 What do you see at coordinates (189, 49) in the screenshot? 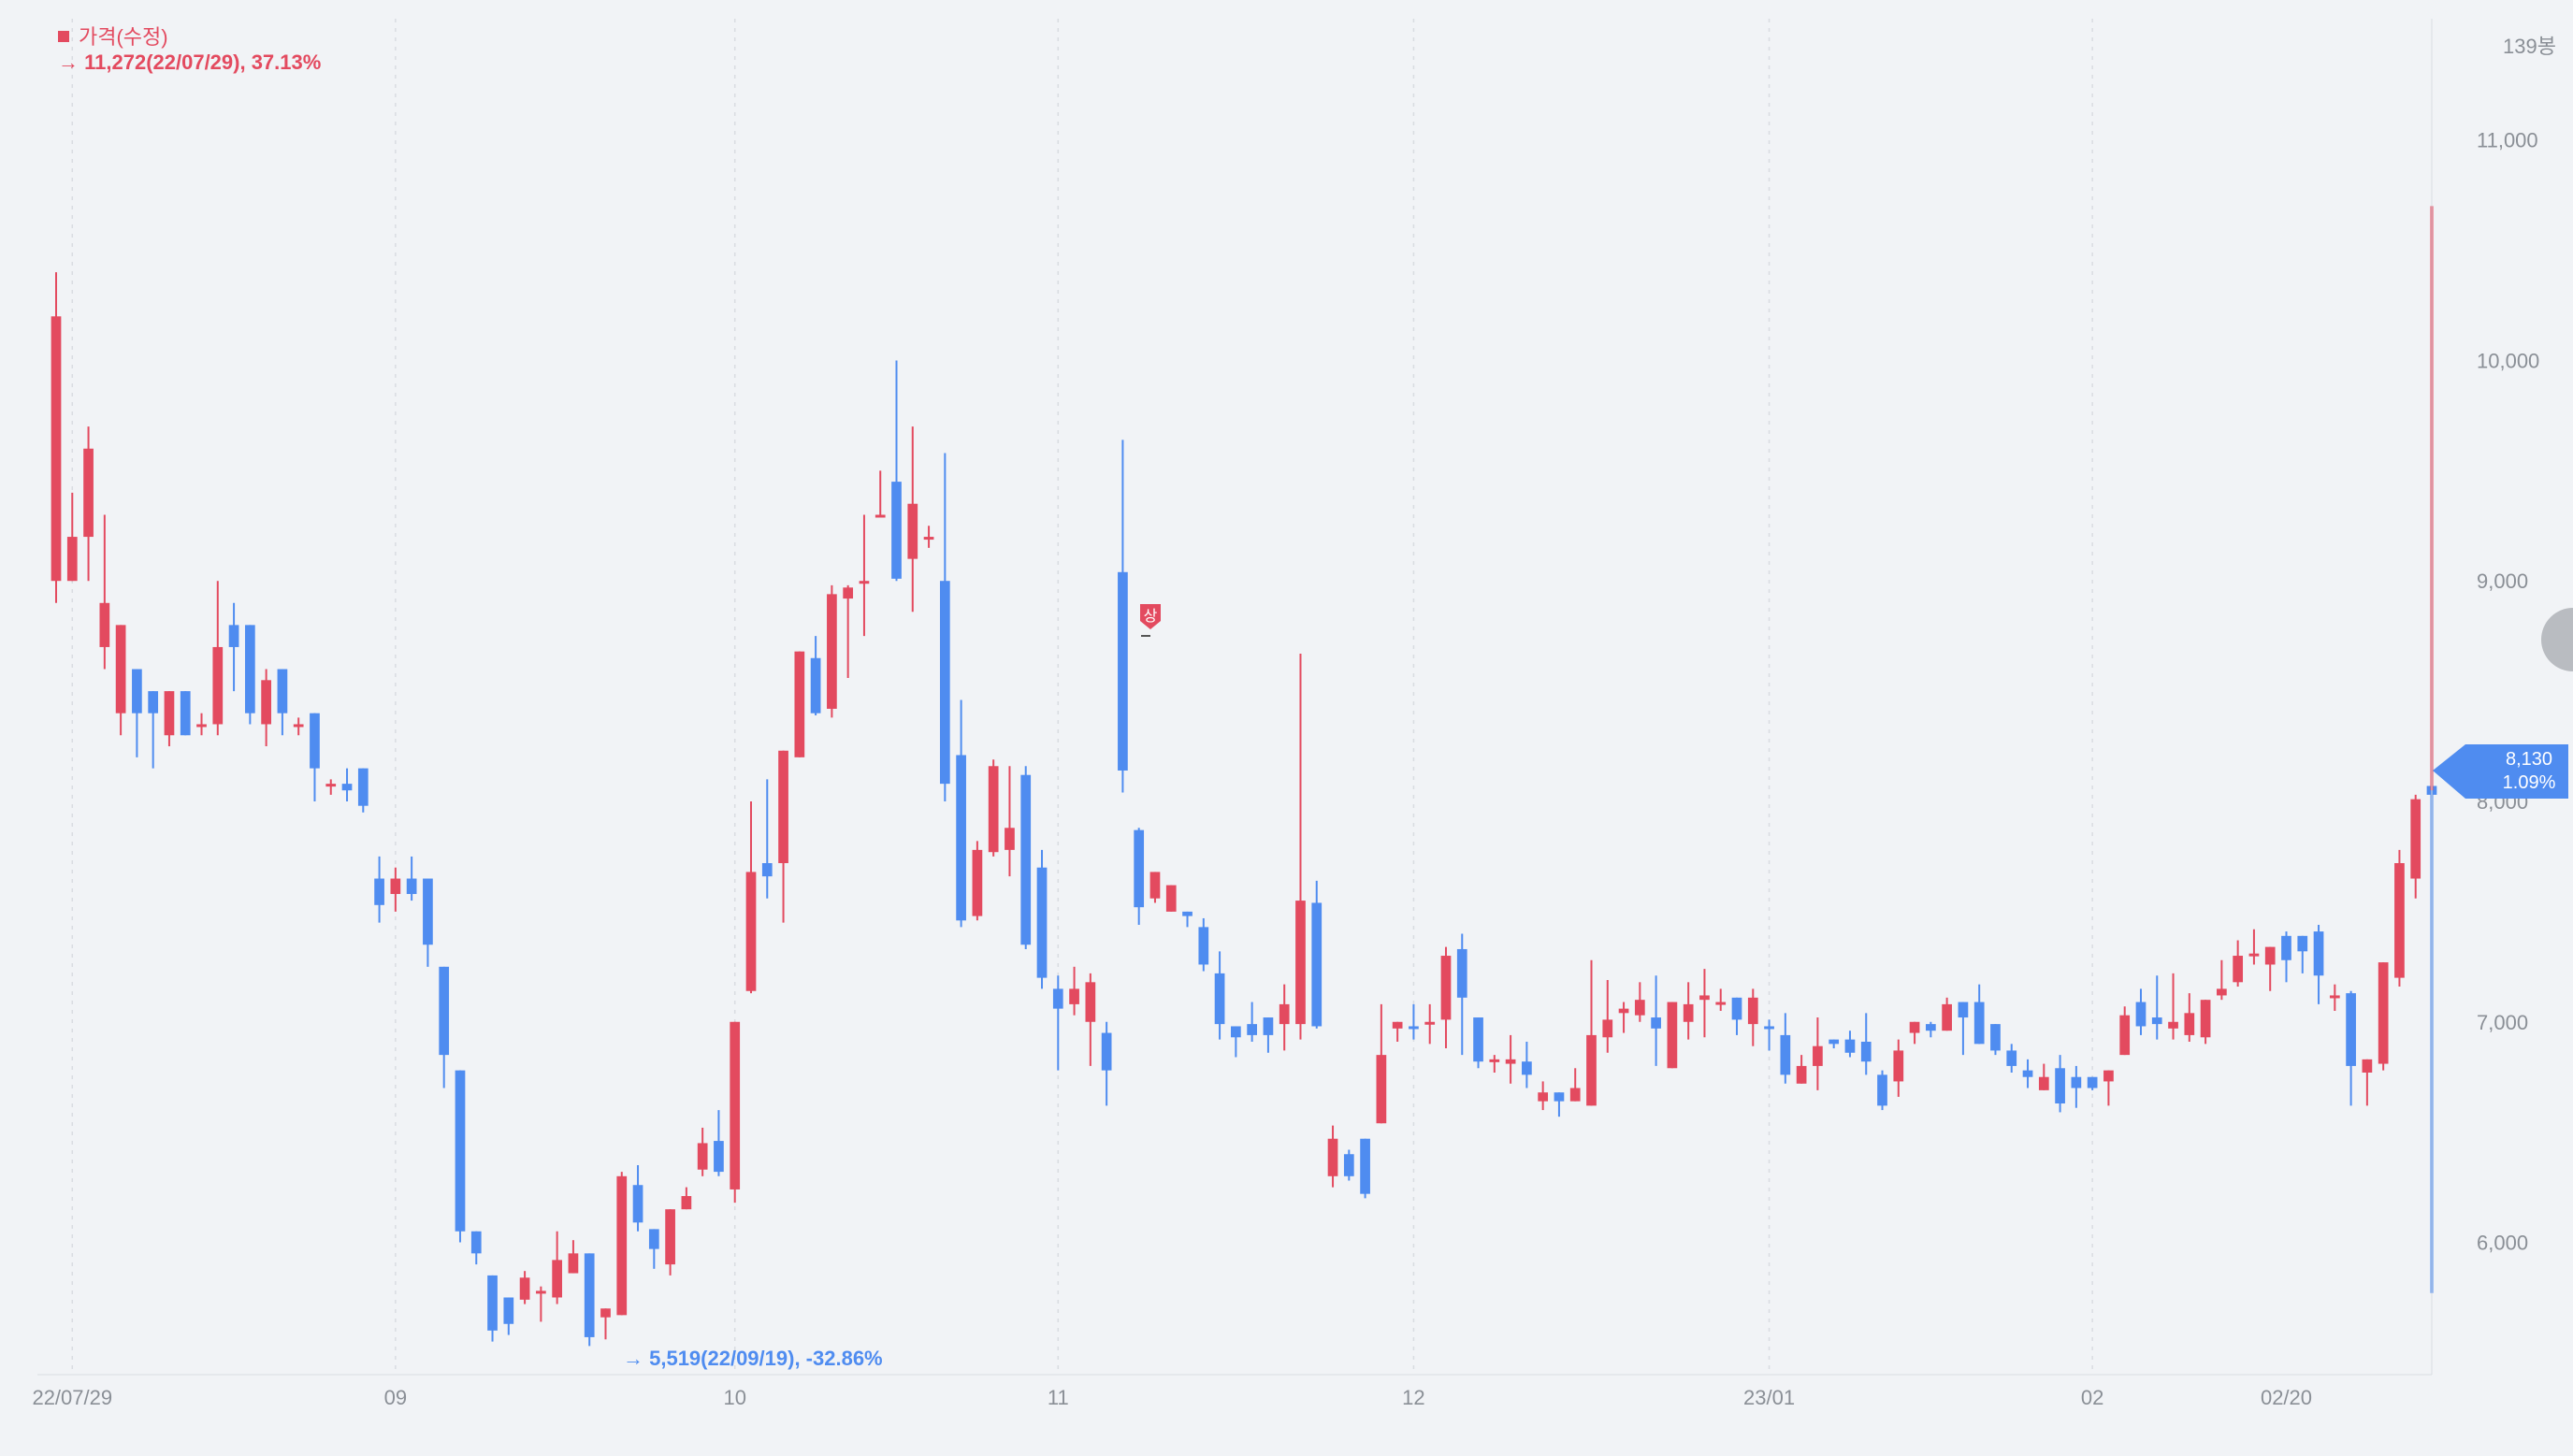
I see `legend: 가격(수정) → 11,272(22/07/29), 37.13%` at bounding box center [189, 49].